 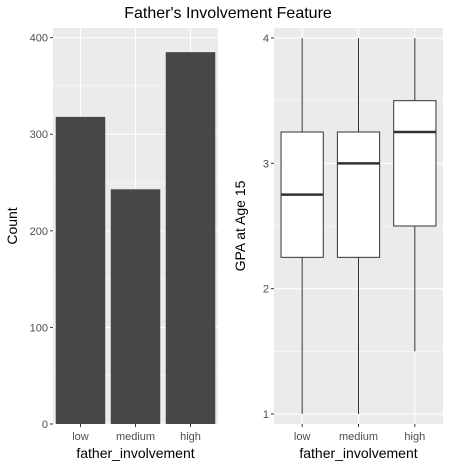 I want to click on bar-x-tick-label: low, so click(x=80, y=437).